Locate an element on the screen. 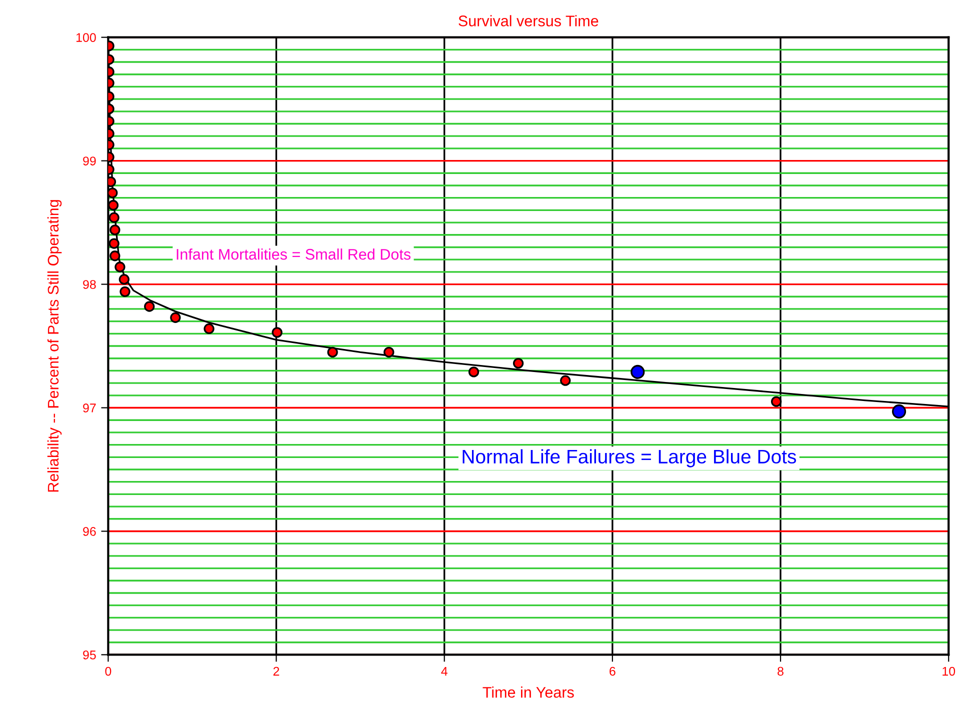  y-tick-label: 97 is located at coordinates (89, 408).